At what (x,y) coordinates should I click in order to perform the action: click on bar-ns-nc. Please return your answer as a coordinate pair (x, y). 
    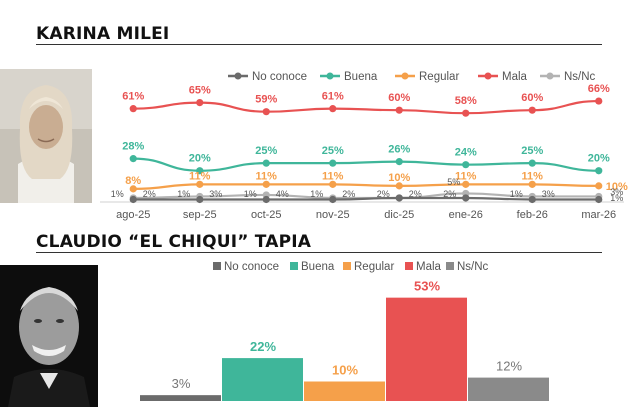
    Looking at the image, I should click on (508, 389).